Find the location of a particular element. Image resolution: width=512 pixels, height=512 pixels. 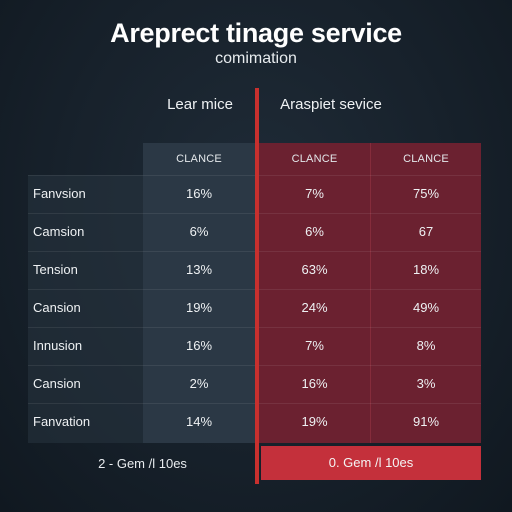

table-cell: 49% is located at coordinates (426, 307).